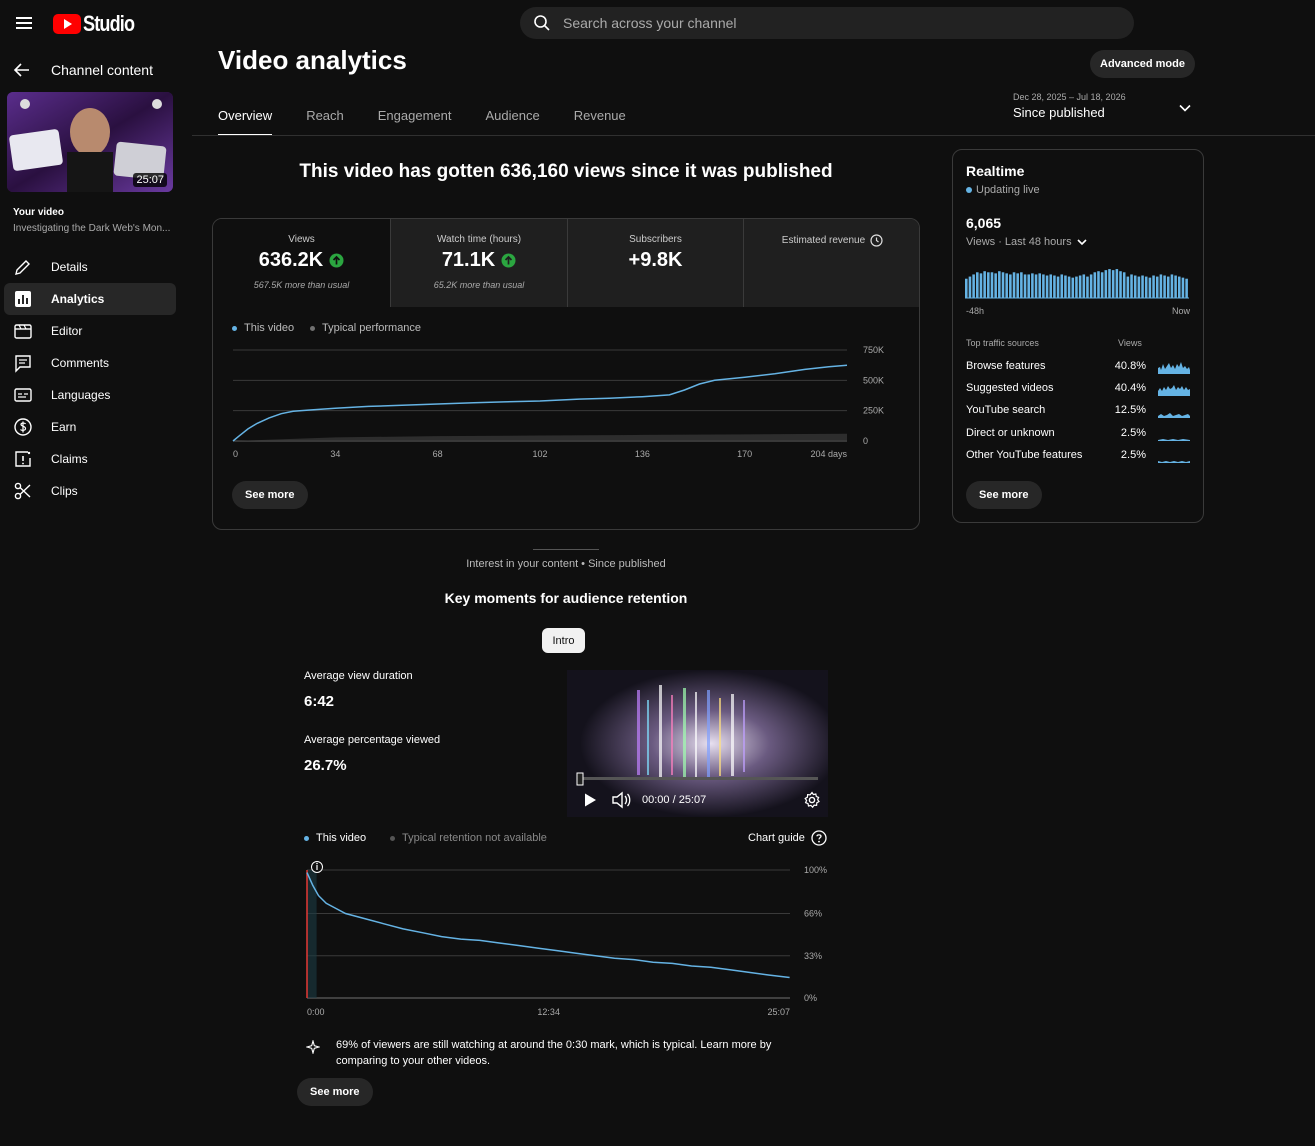  What do you see at coordinates (1003, 190) in the screenshot?
I see `live-status: Updating live` at bounding box center [1003, 190].